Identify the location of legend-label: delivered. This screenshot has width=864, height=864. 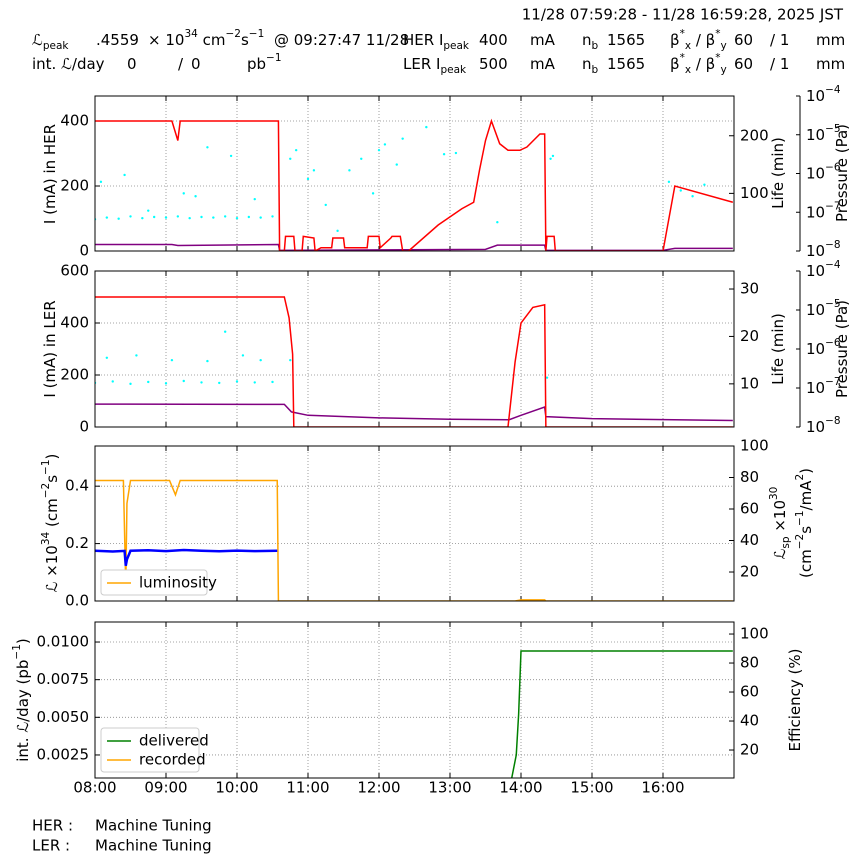
(174, 741).